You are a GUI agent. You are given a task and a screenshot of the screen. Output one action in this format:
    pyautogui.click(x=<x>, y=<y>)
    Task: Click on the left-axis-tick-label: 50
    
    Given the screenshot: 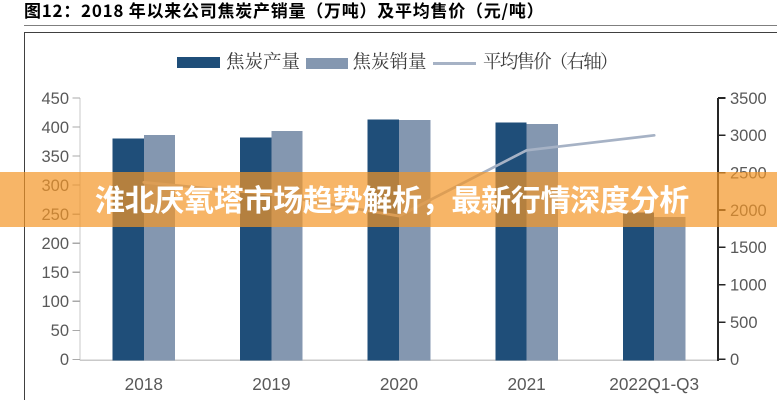 What is the action you would take?
    pyautogui.click(x=60, y=331)
    